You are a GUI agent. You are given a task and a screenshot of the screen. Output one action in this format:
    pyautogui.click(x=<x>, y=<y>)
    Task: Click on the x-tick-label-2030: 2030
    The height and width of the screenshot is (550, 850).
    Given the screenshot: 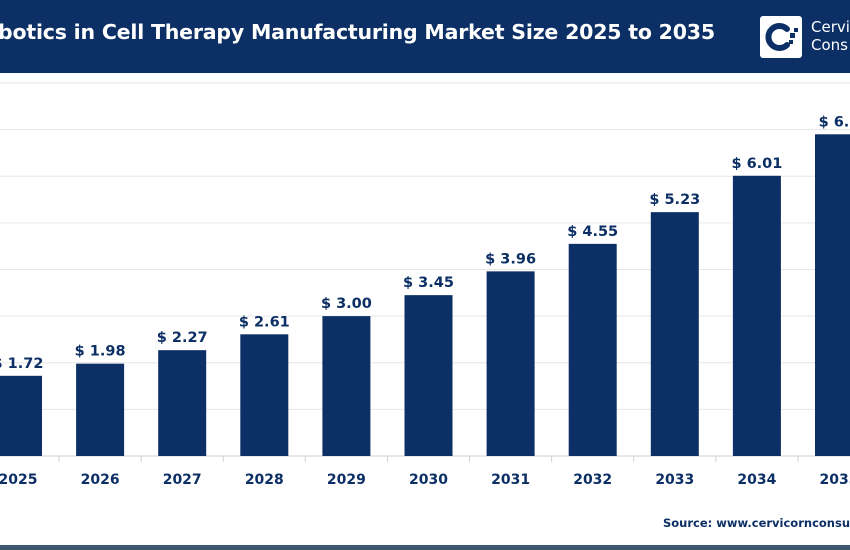 What is the action you would take?
    pyautogui.click(x=428, y=480)
    